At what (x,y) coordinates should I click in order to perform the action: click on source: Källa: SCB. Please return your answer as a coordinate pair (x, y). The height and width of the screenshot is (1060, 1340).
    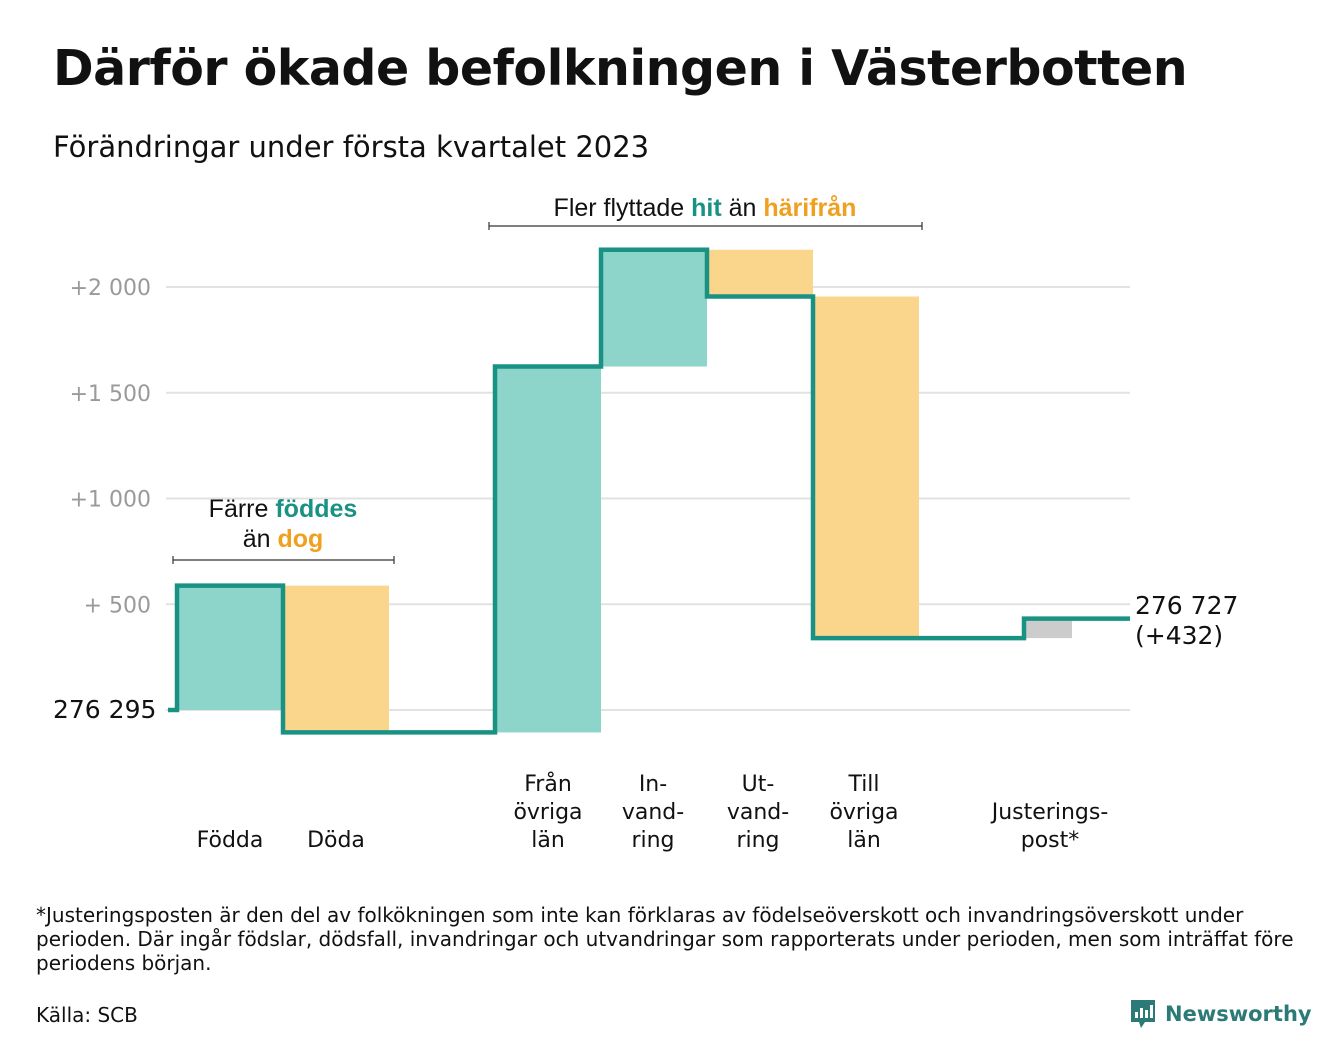
    Looking at the image, I should click on (87, 1015).